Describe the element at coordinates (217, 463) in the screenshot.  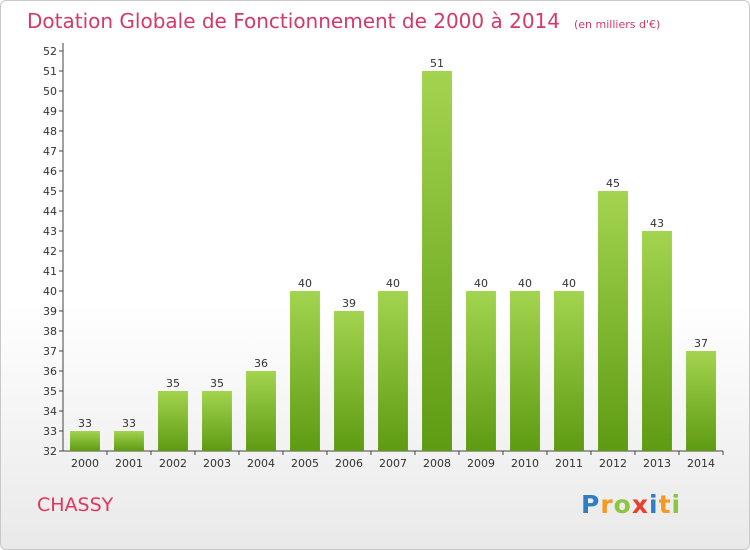
I see `x-tick-label: 2003` at that location.